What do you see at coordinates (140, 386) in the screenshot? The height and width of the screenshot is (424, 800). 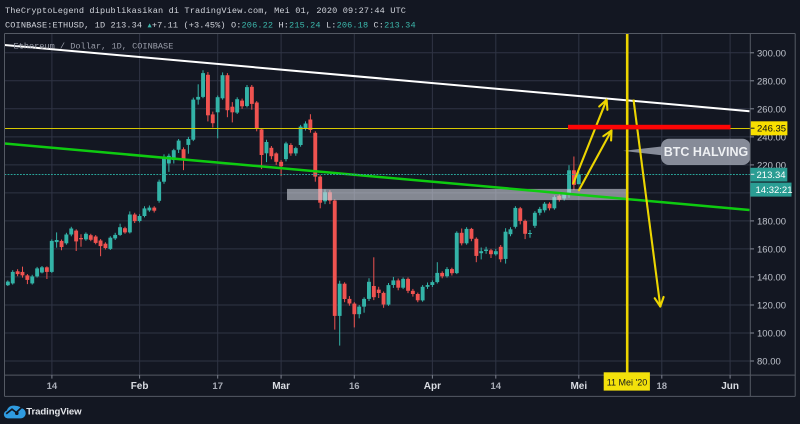 I see `svg-text: Feb` at bounding box center [140, 386].